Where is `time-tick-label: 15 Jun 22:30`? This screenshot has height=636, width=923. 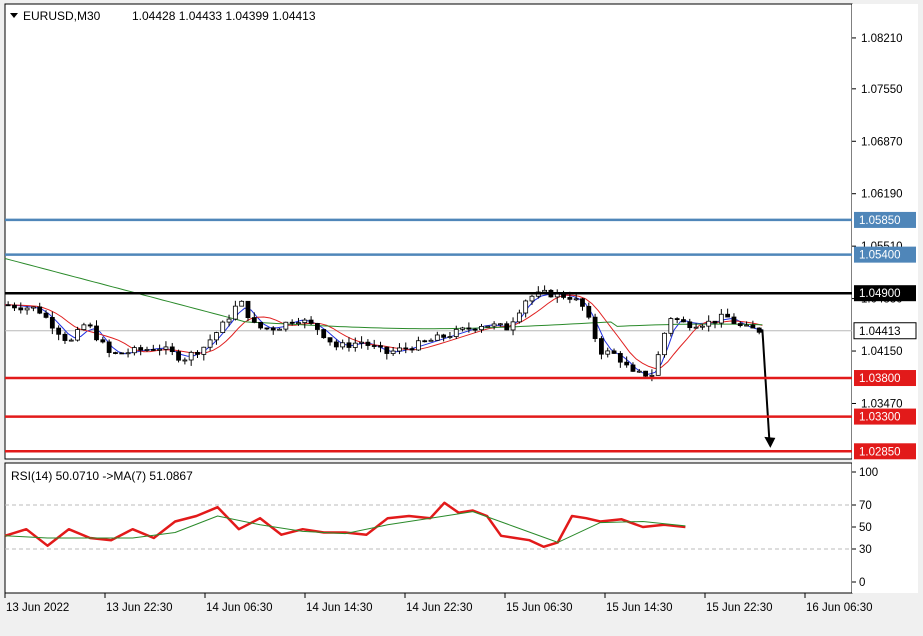 time-tick-label: 15 Jun 22:30 is located at coordinates (739, 608).